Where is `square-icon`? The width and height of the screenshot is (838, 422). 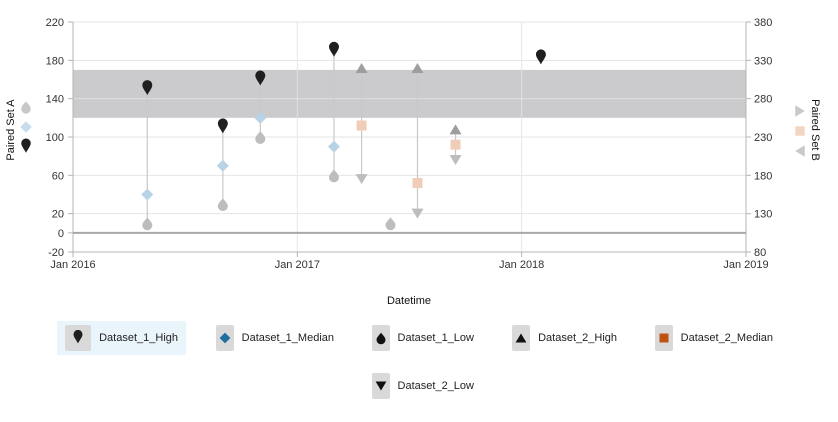
square-icon is located at coordinates (664, 338).